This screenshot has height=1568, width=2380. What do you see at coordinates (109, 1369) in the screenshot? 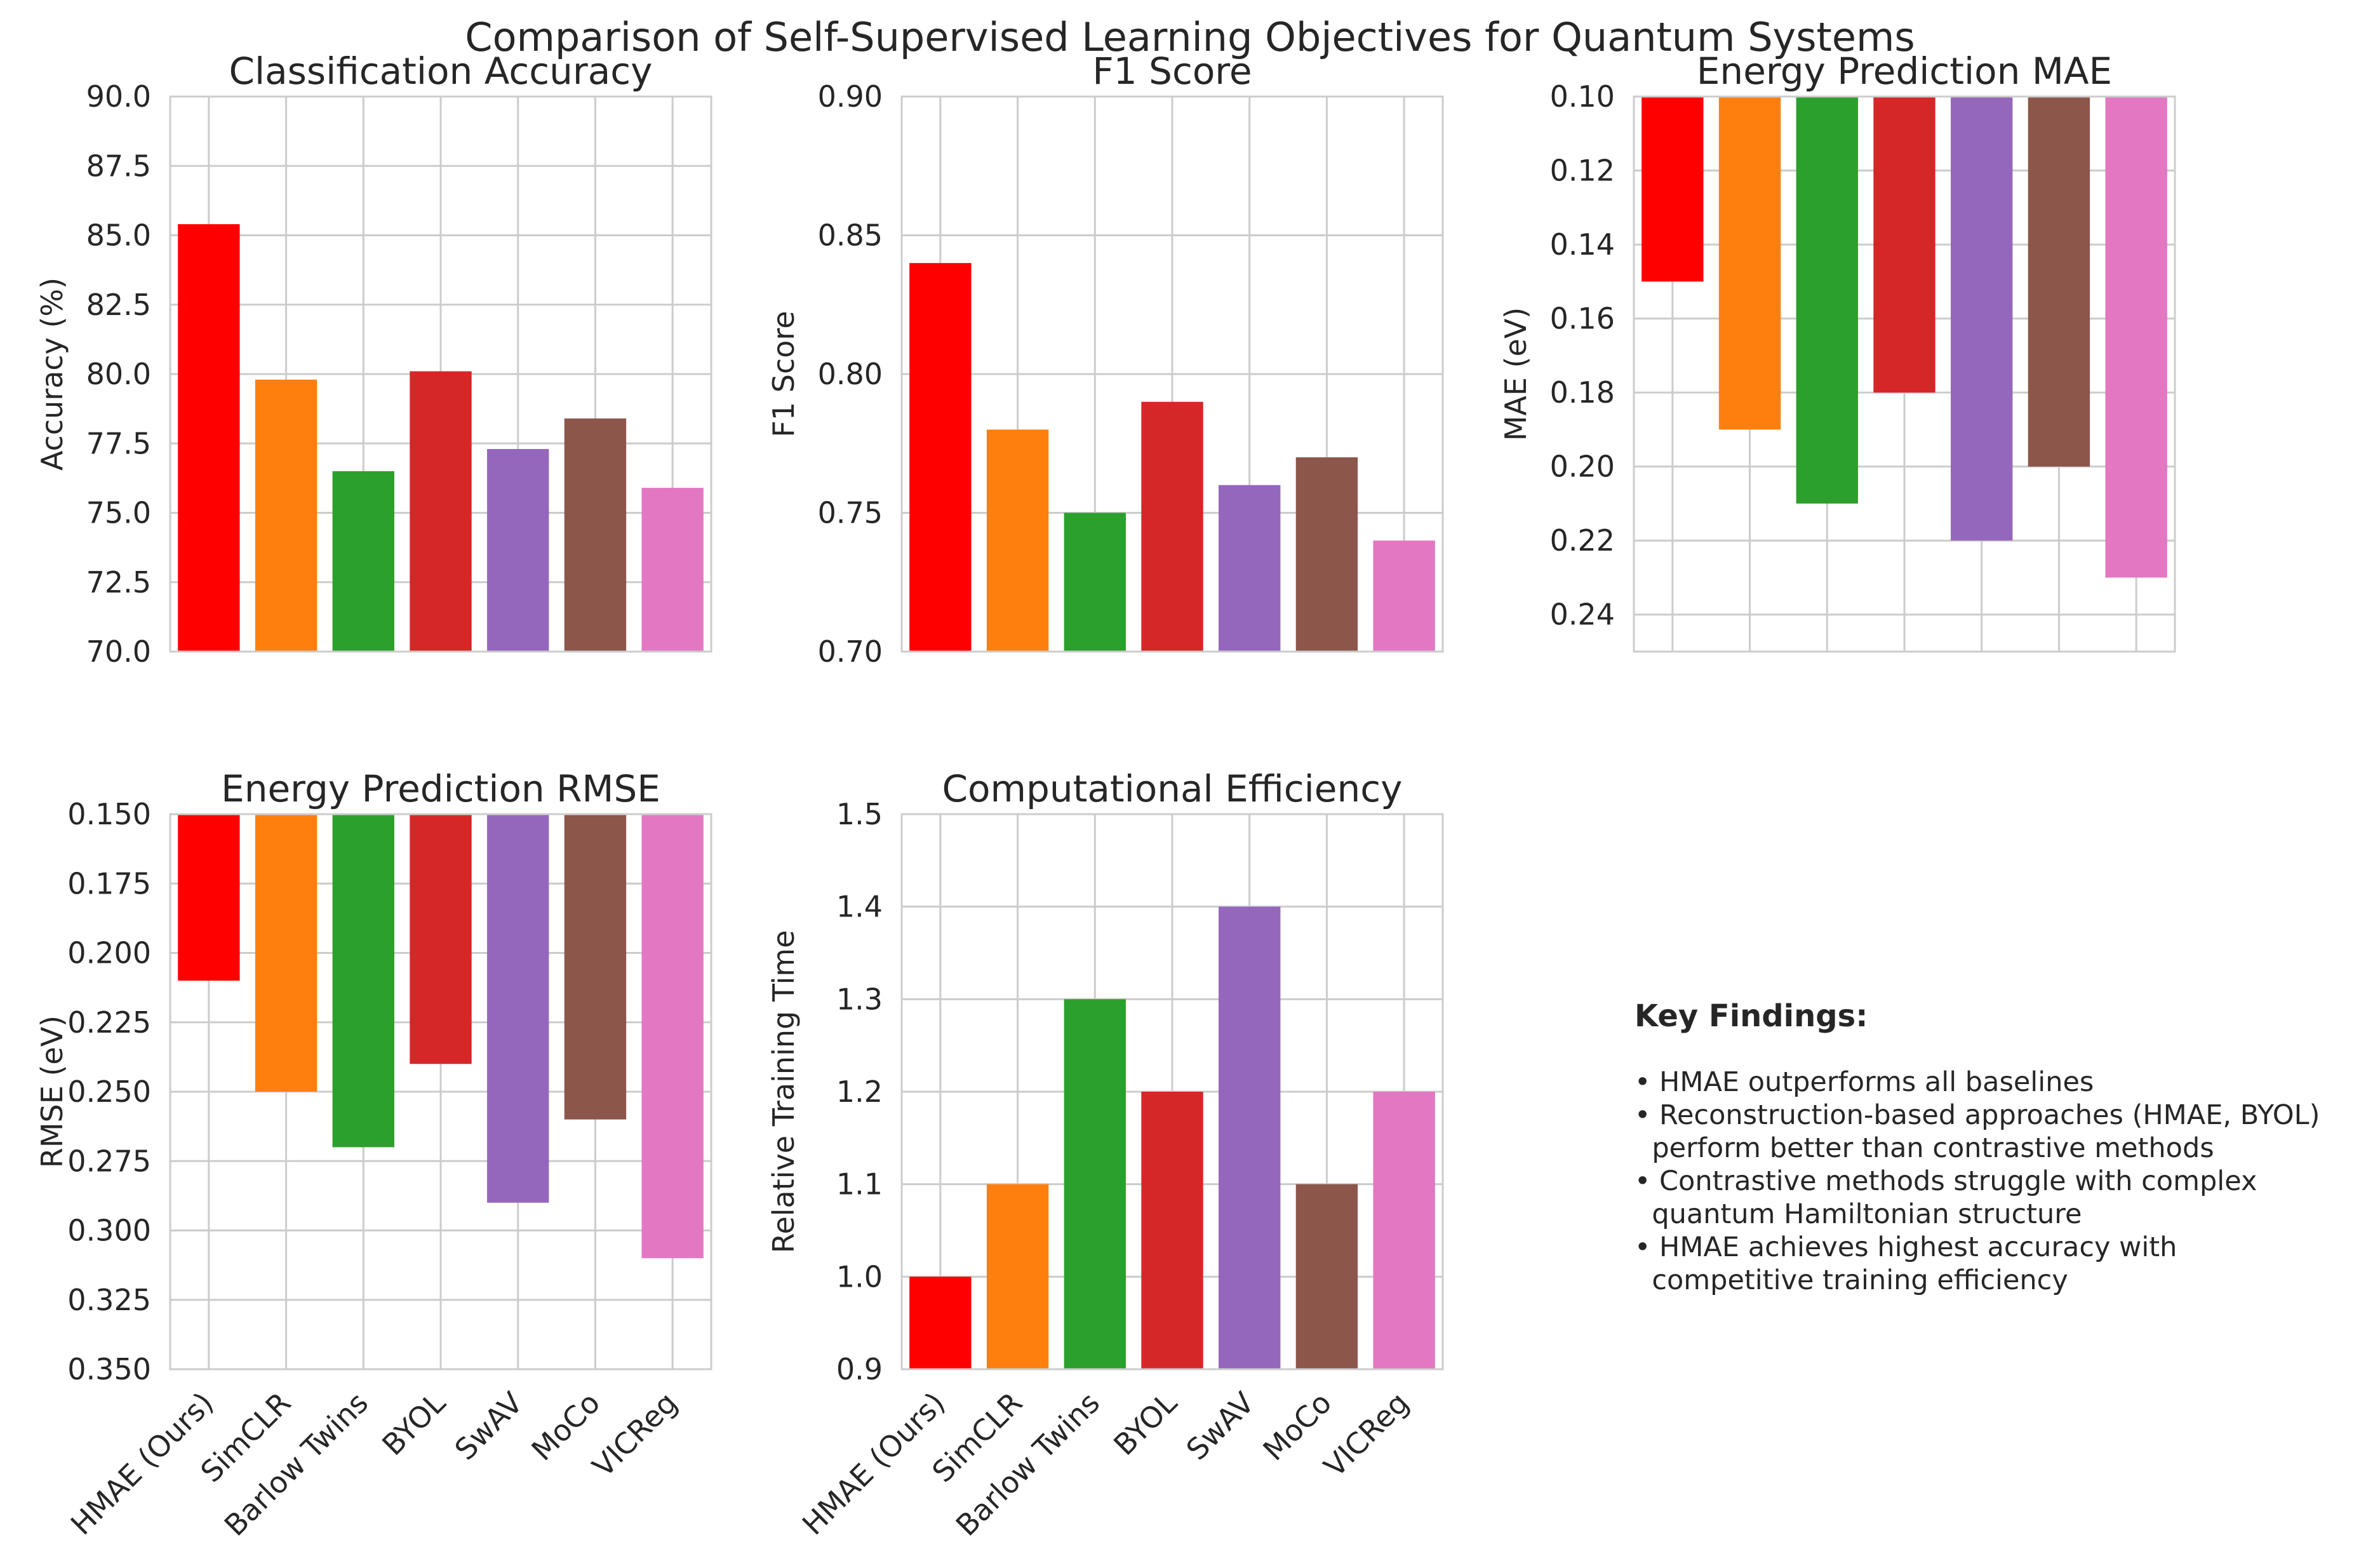
I see `y-tick-label: 0.350` at bounding box center [109, 1369].